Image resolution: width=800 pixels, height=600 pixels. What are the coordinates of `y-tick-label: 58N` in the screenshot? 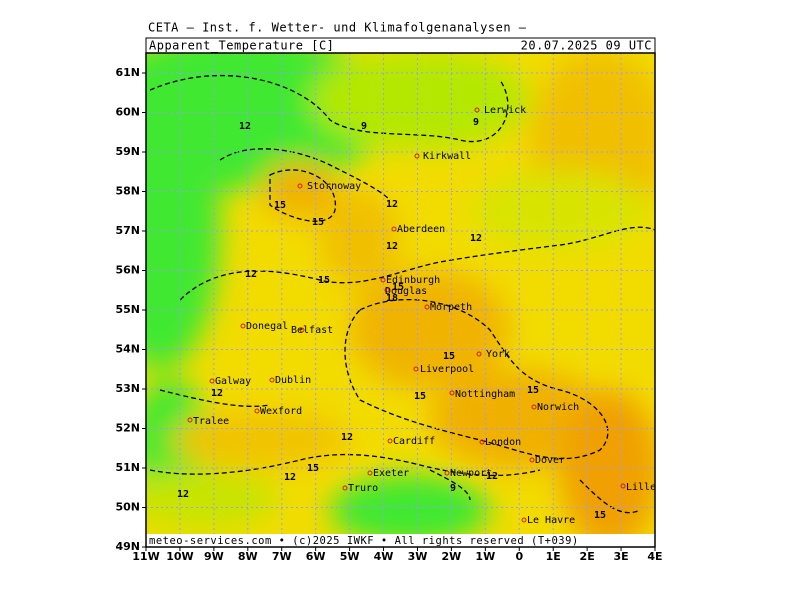 It's located at (127, 191).